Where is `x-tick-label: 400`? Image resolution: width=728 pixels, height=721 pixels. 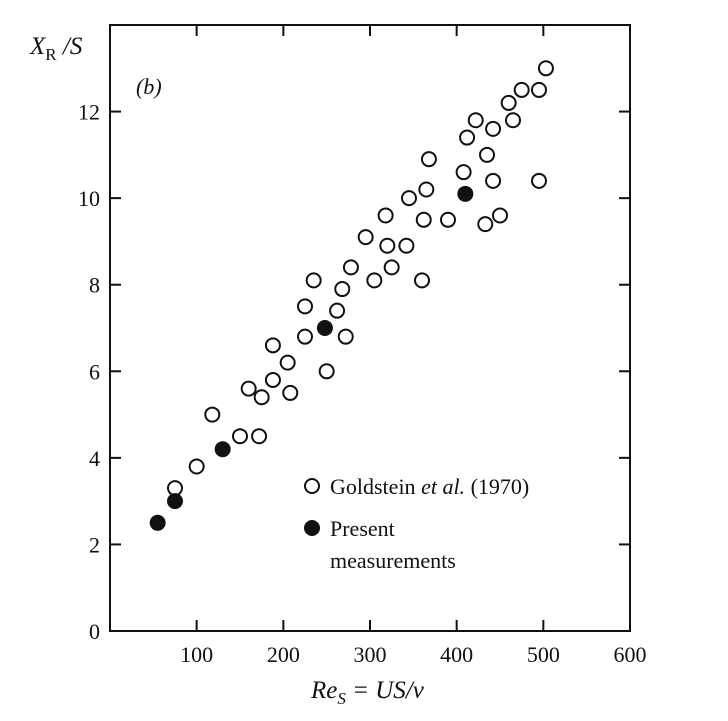
x-tick-label: 400 is located at coordinates (456, 654).